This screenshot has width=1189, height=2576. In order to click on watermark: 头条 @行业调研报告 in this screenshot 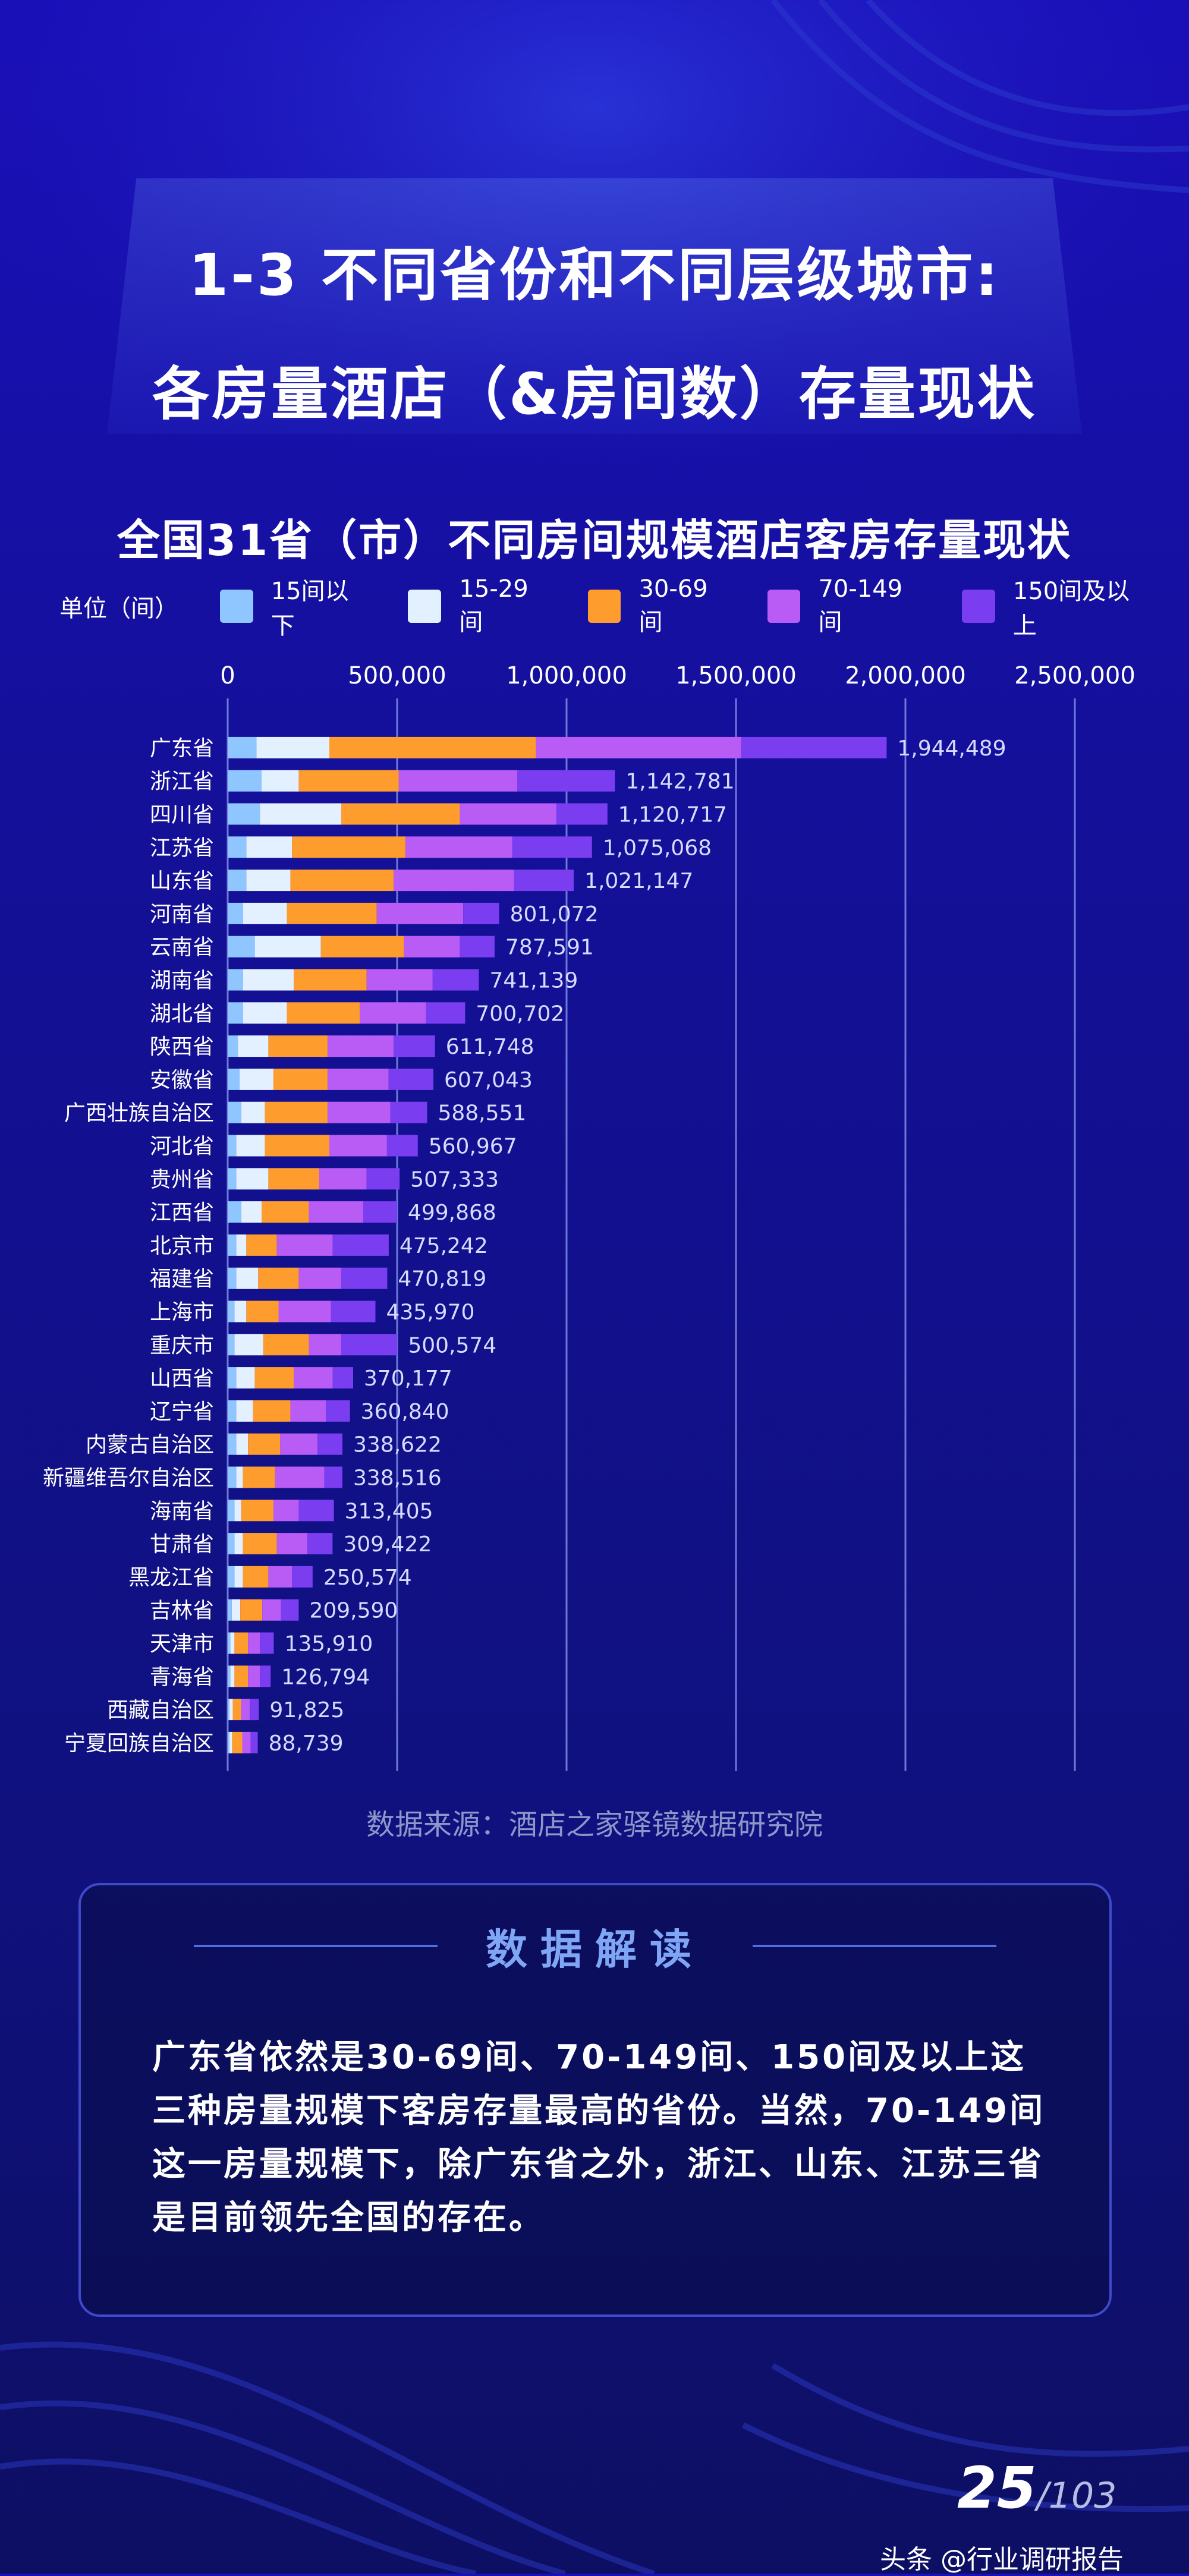, I will do `click(1002, 2560)`.